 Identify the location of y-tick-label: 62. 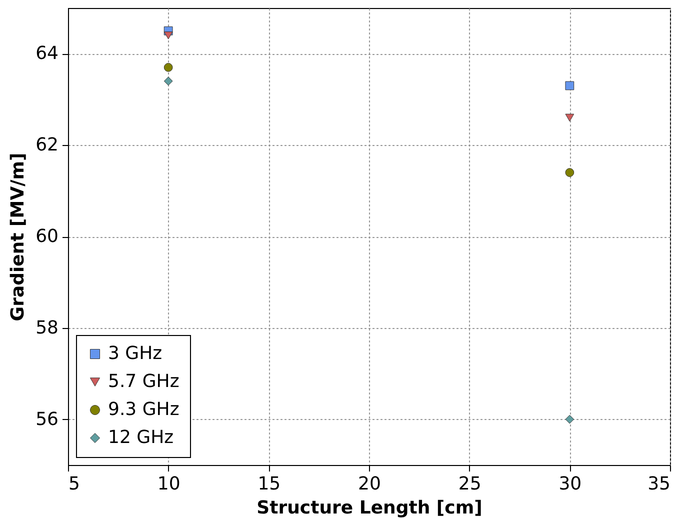
(47, 145).